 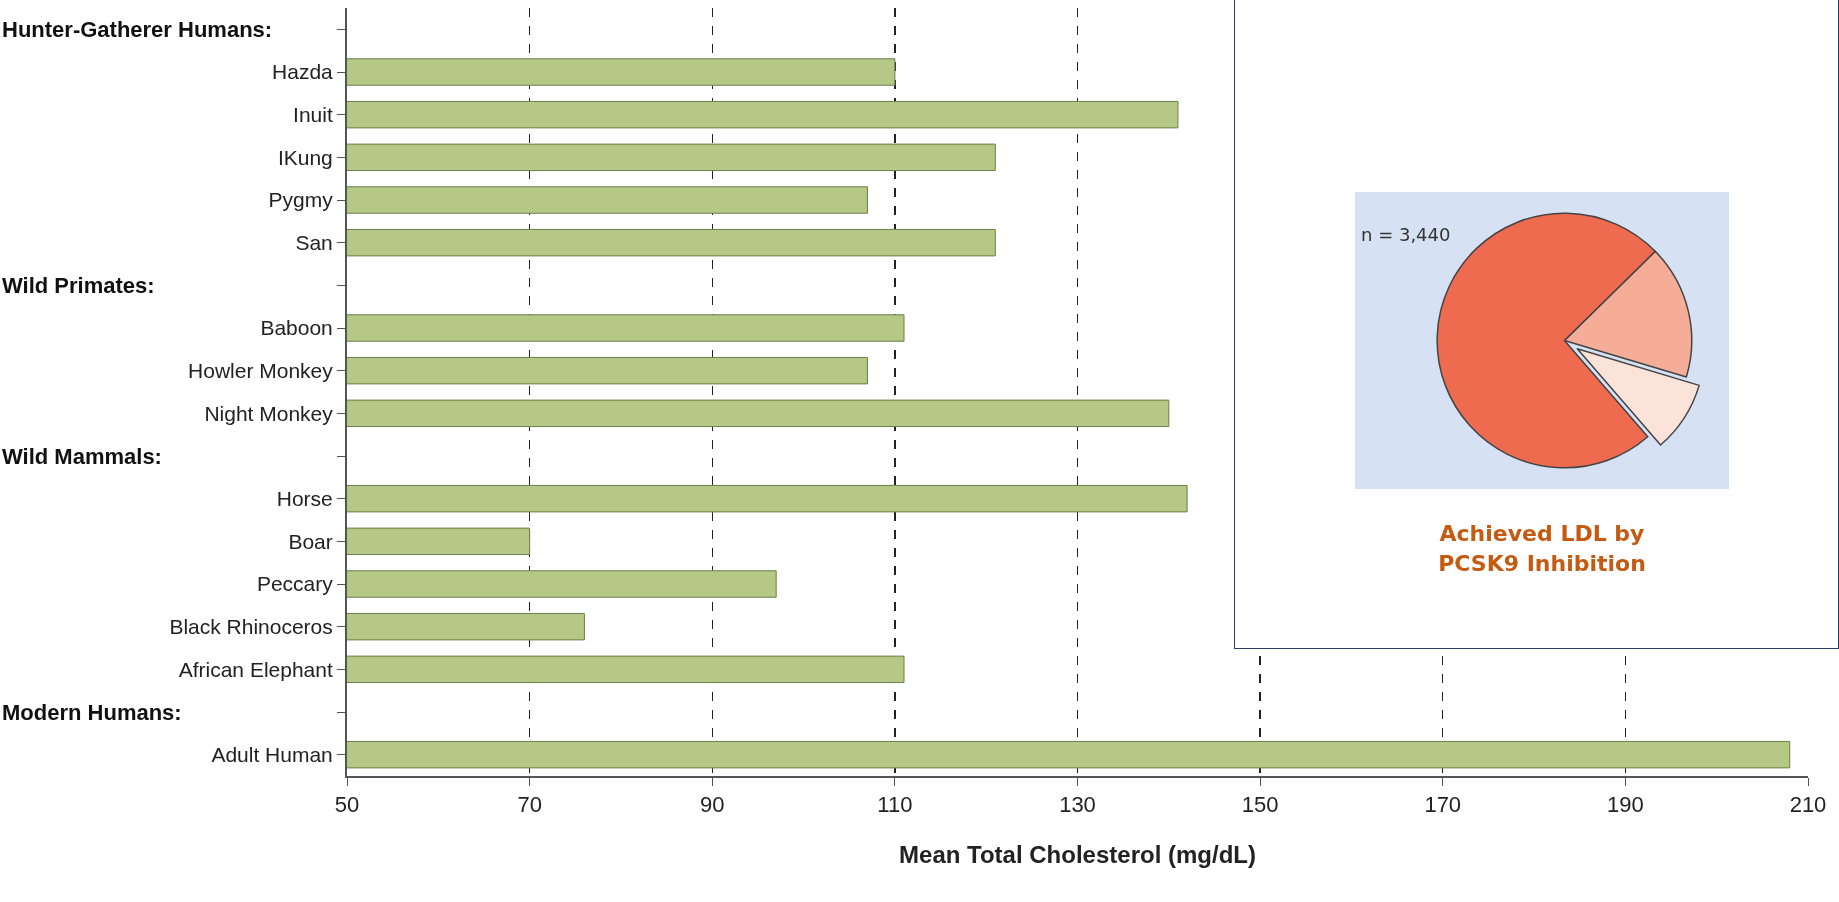 What do you see at coordinates (1077, 805) in the screenshot?
I see `x-tick-label: 130` at bounding box center [1077, 805].